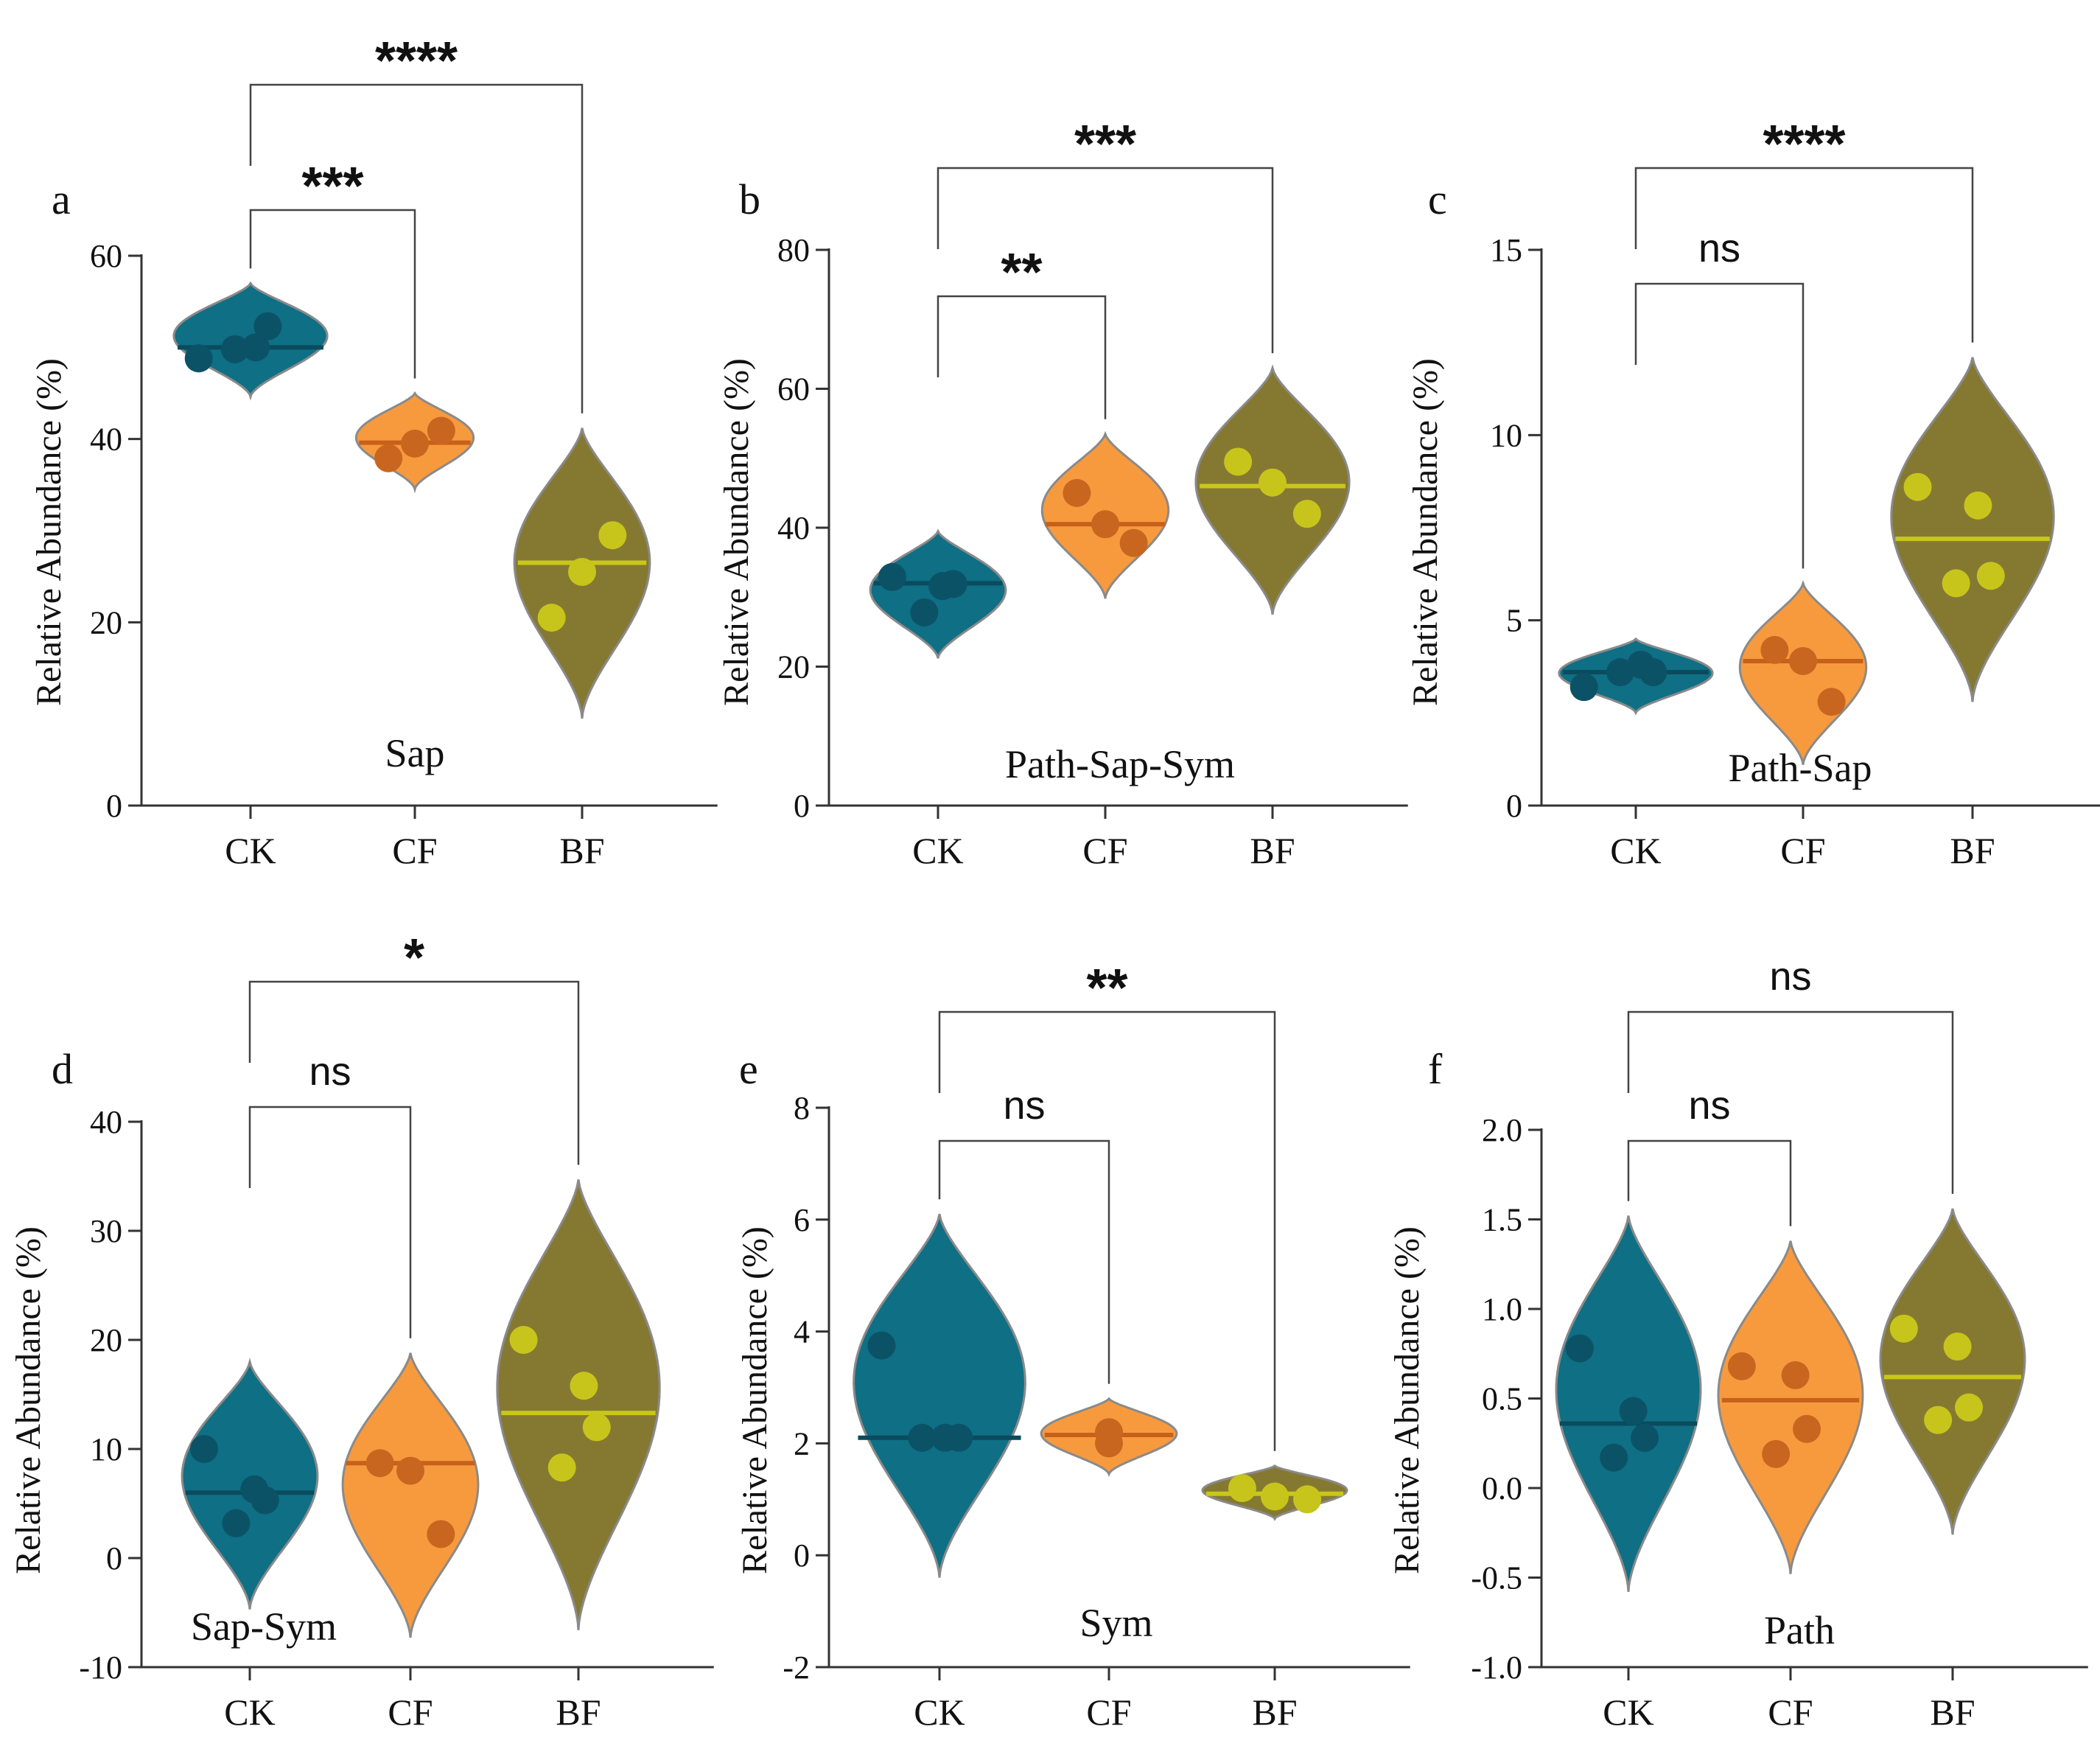  I want to click on violin-bf, so click(1972, 529).